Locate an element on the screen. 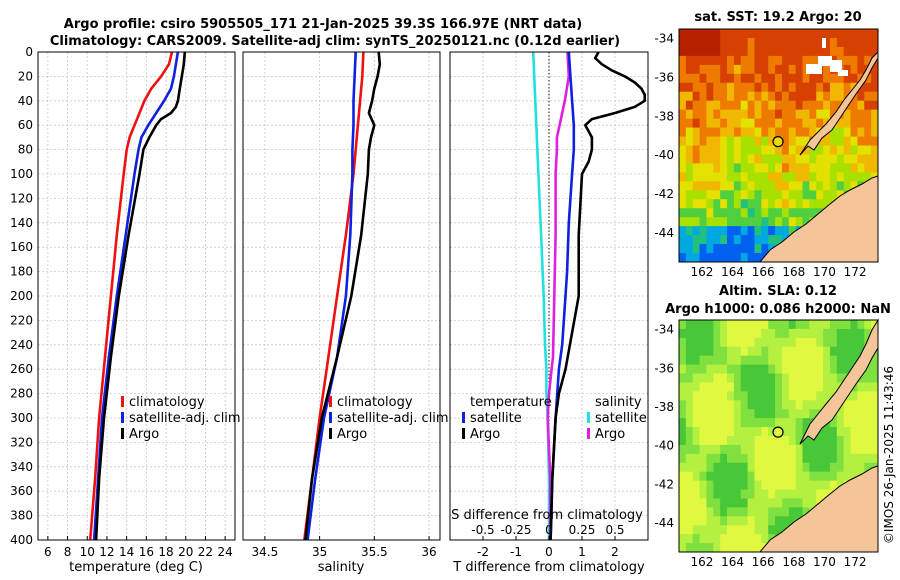  x-tick-label: 12 is located at coordinates (106, 552).